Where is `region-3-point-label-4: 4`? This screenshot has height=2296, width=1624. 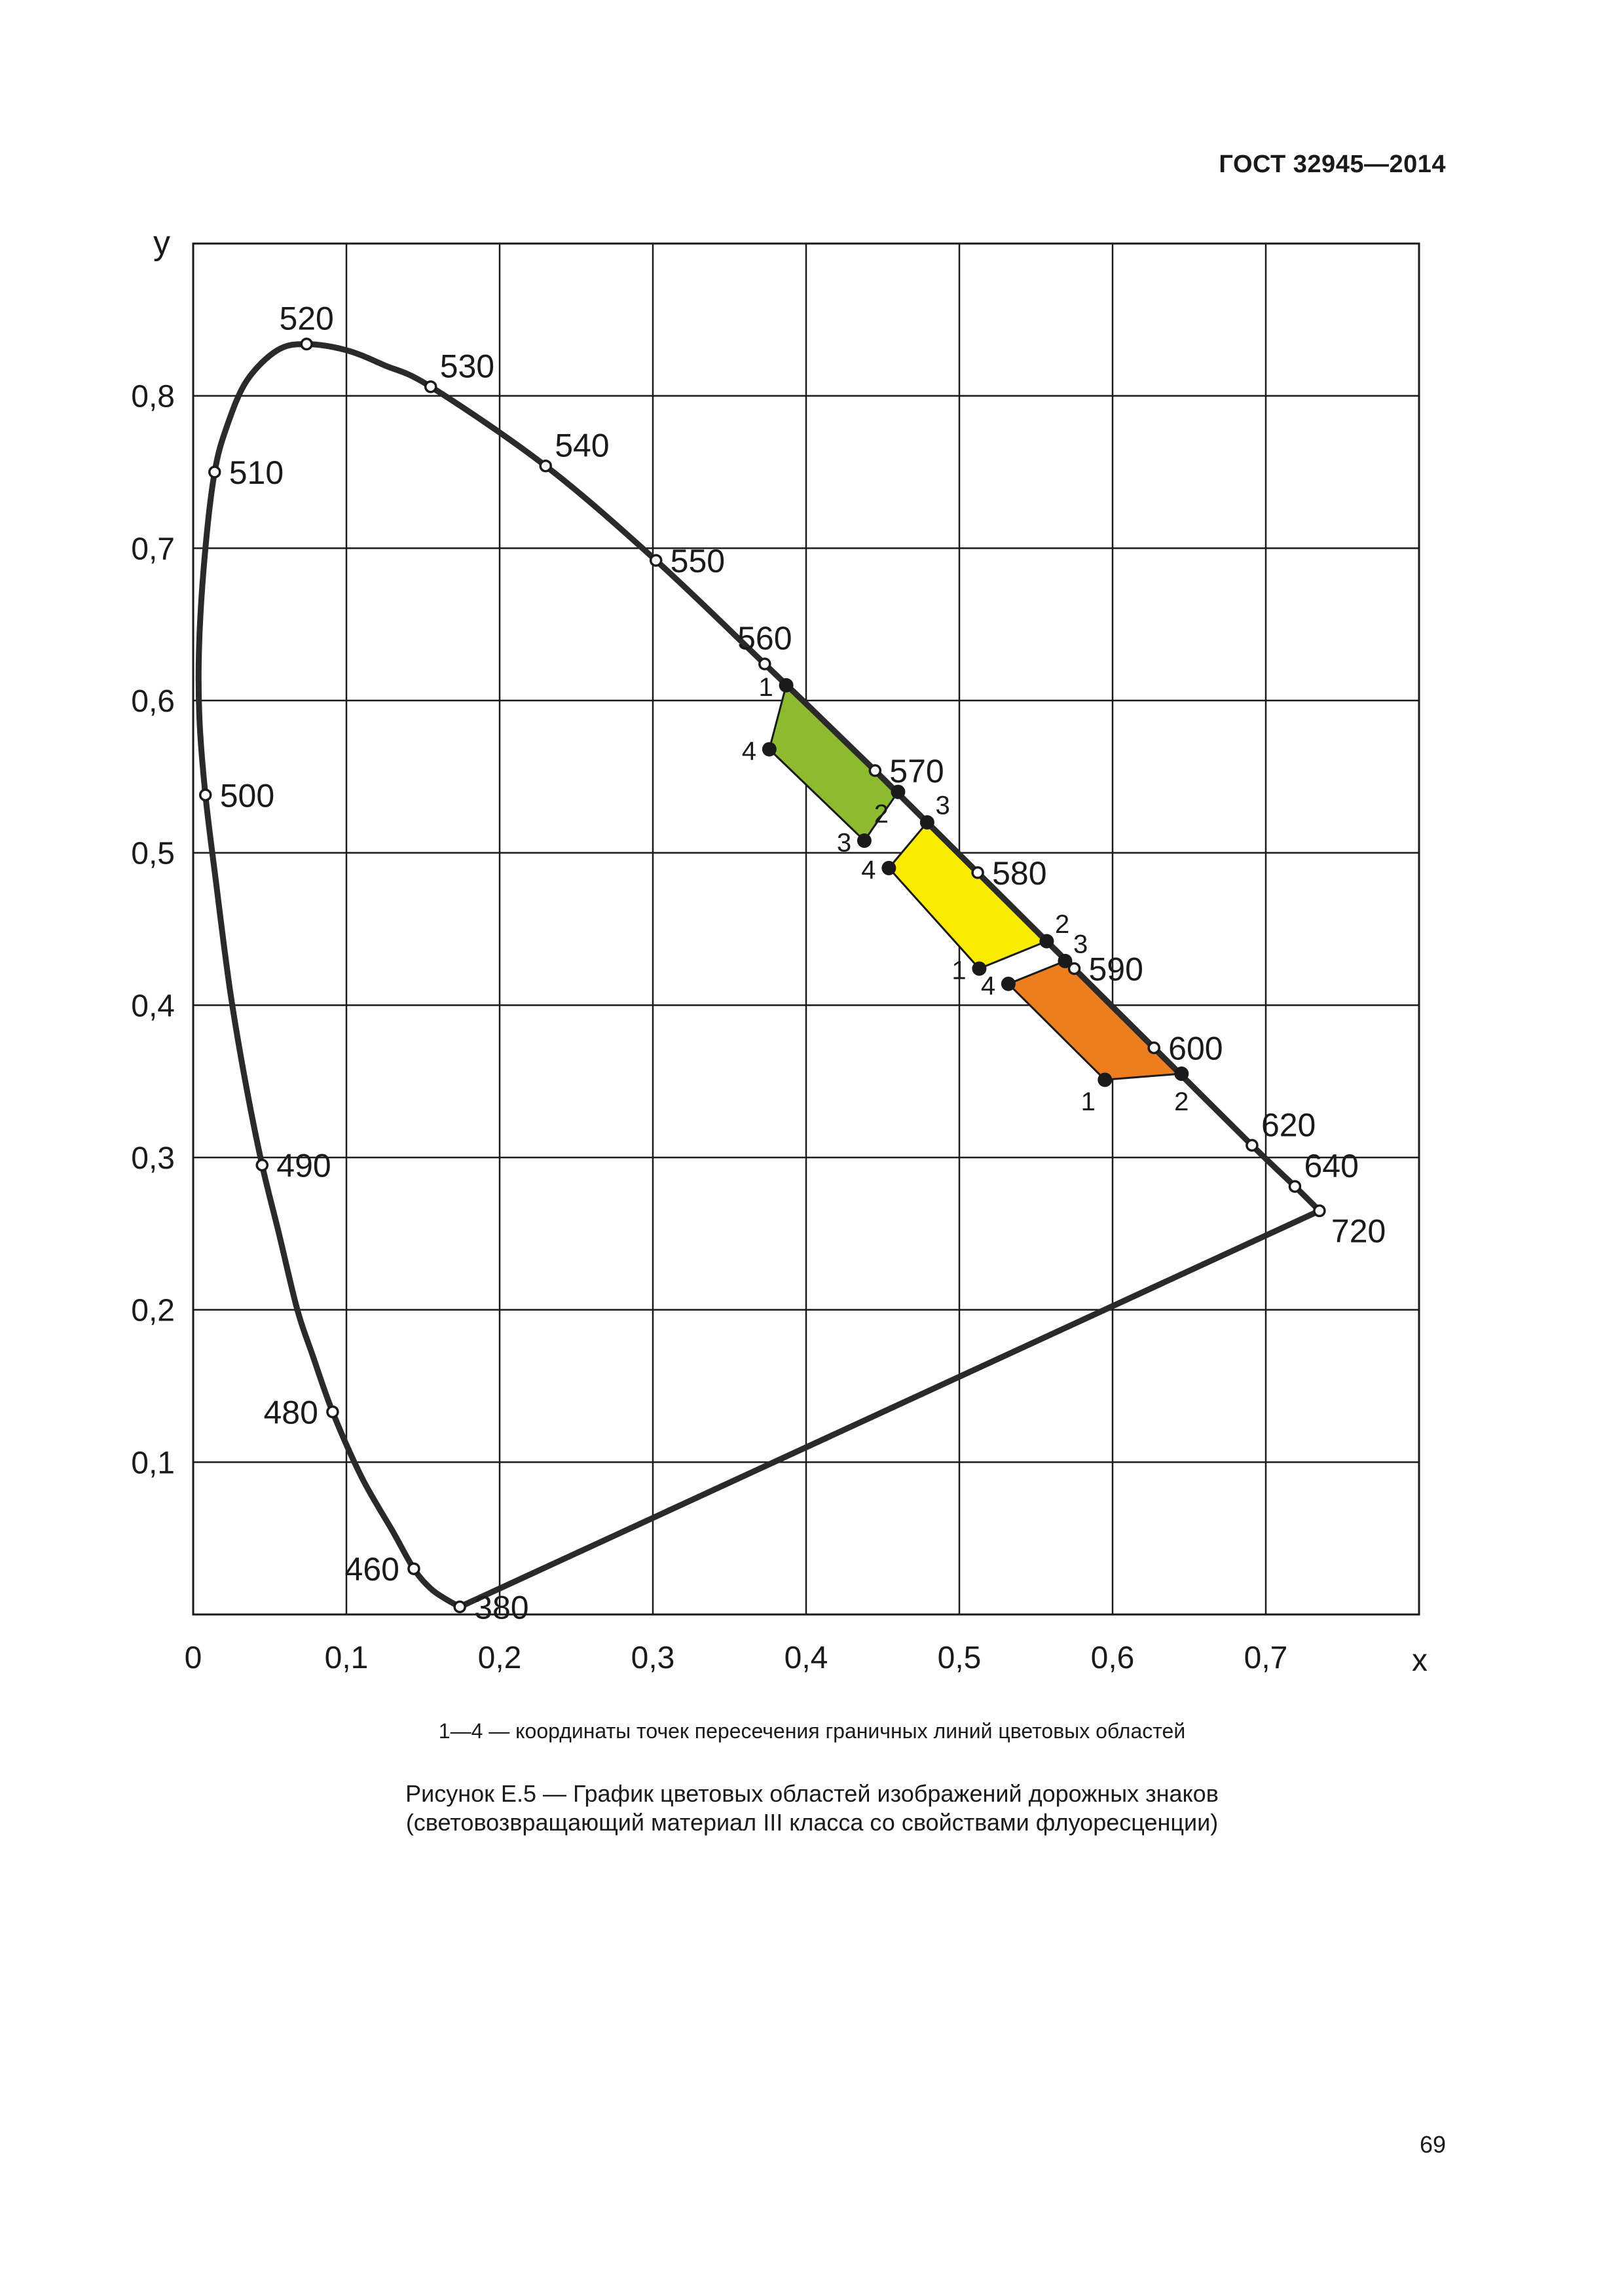 region-3-point-label-4: 4 is located at coordinates (988, 986).